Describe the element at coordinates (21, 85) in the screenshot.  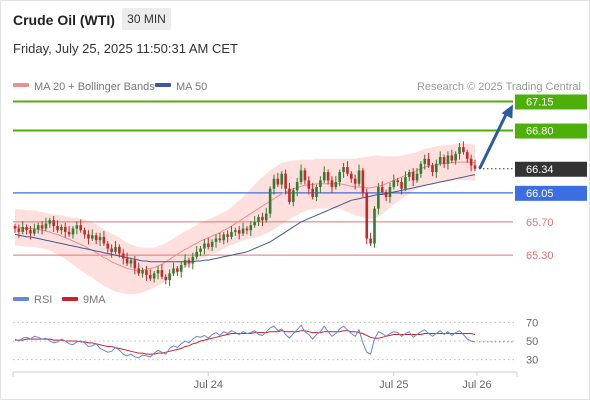
I see `legend-swatch-ma20` at that location.